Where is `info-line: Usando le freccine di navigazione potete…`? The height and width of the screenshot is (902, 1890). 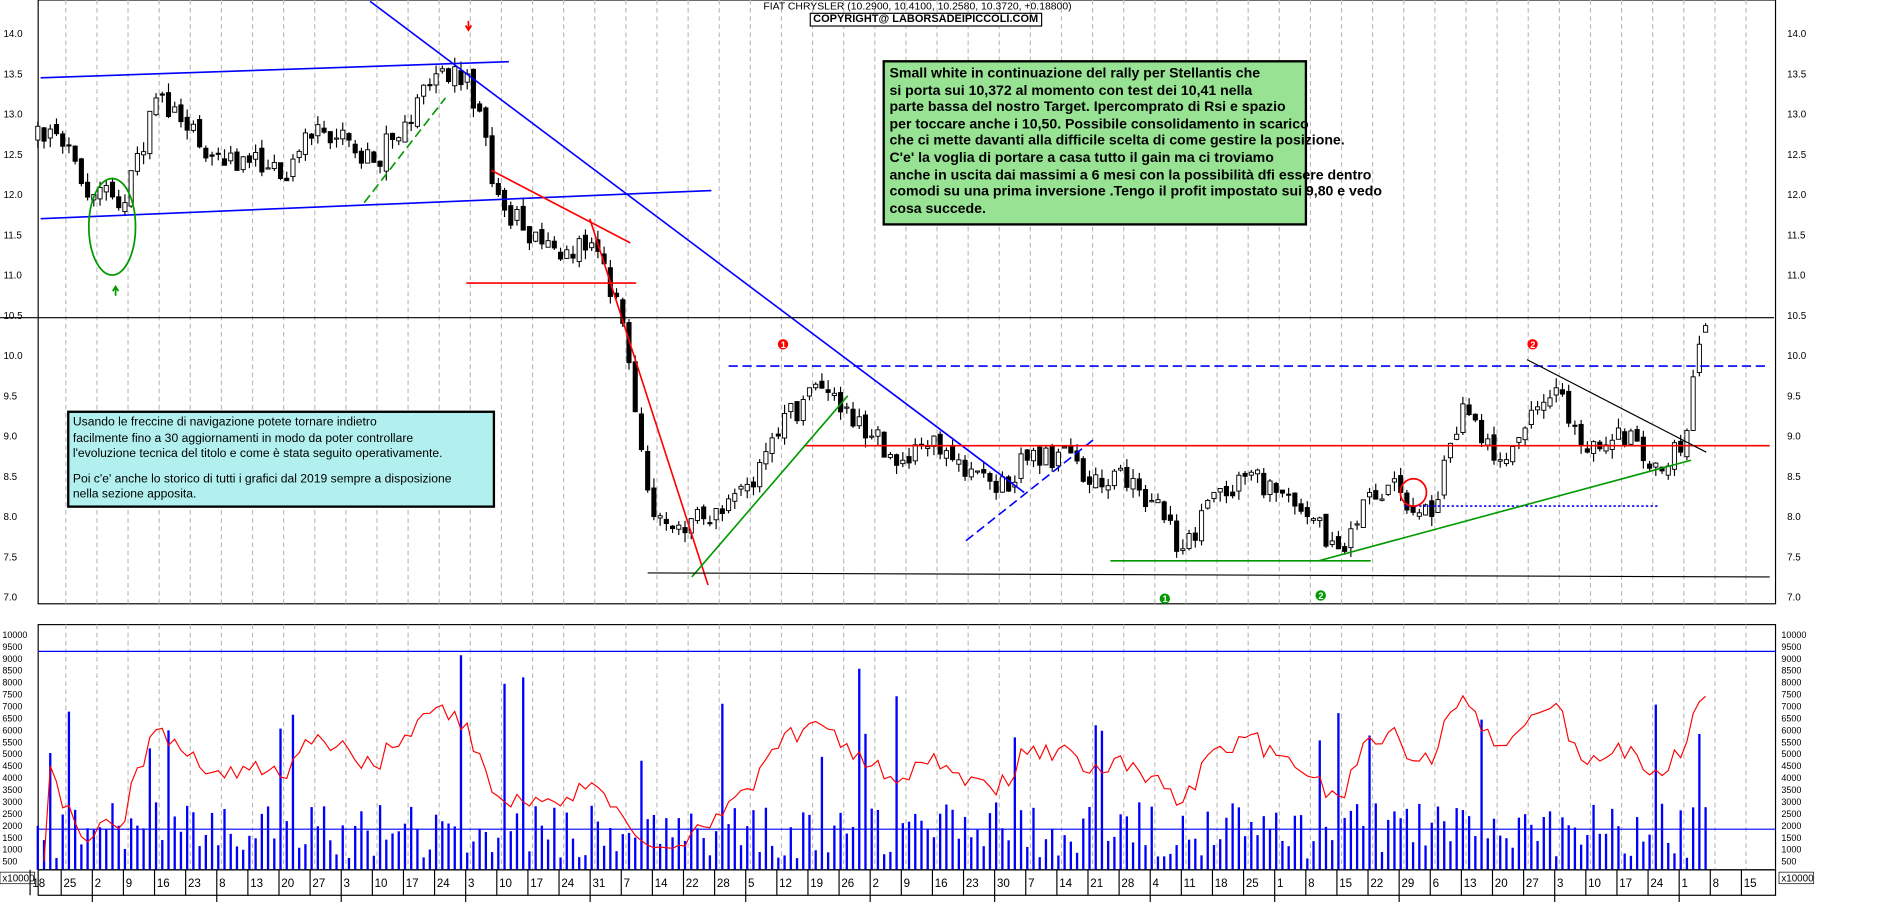 info-line: Usando le freccine di navigazione potete… is located at coordinates (224, 422).